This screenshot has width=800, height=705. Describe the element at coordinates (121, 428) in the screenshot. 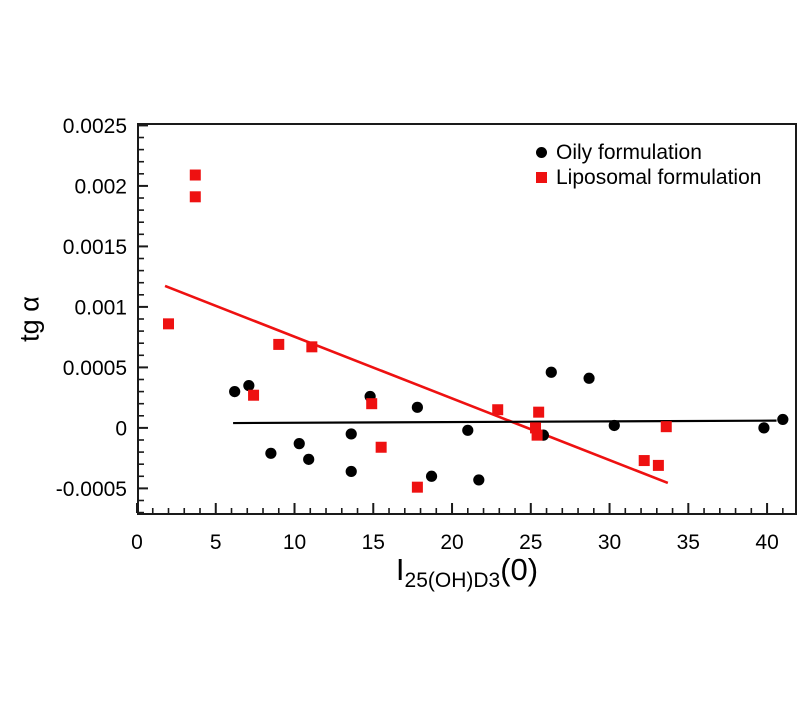

I see `y-tick-label: 0` at that location.